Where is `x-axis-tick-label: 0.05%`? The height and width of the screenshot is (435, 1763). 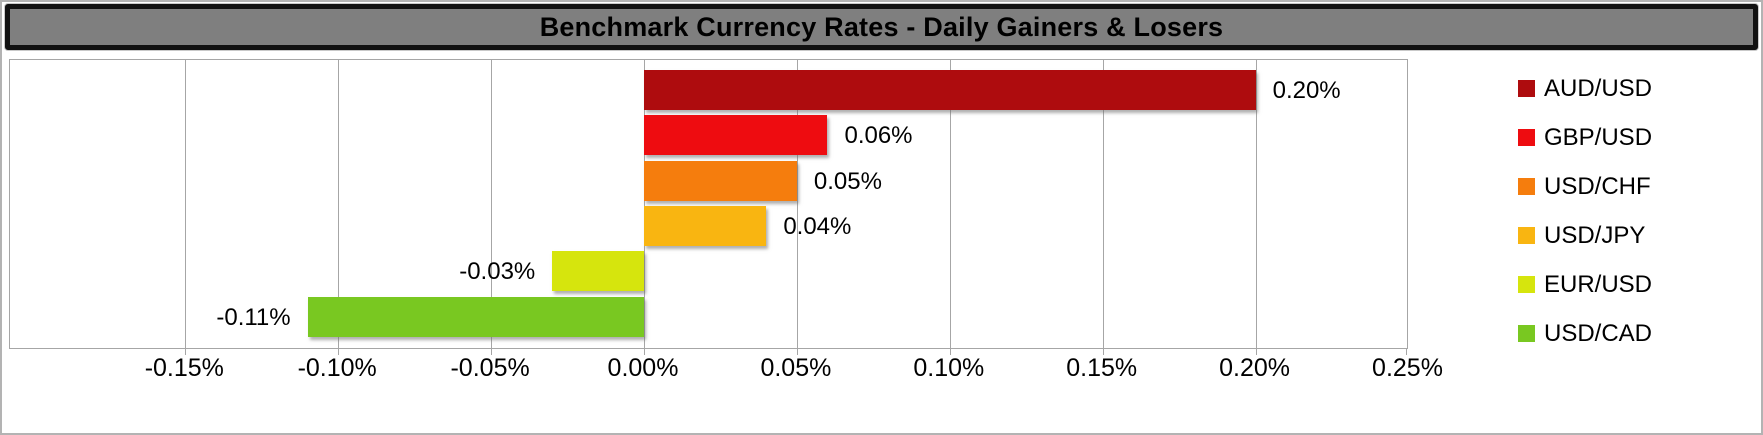
x-axis-tick-label: 0.05% is located at coordinates (796, 368).